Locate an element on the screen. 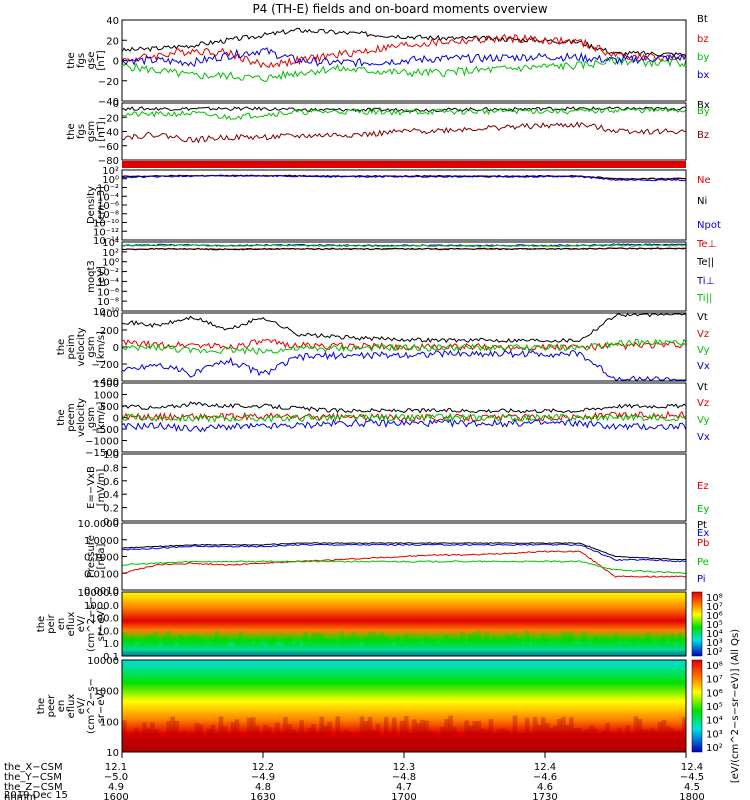 Image resolution: width=750 pixels, height=800 pixels. series-line-vy is located at coordinates (404, 417).